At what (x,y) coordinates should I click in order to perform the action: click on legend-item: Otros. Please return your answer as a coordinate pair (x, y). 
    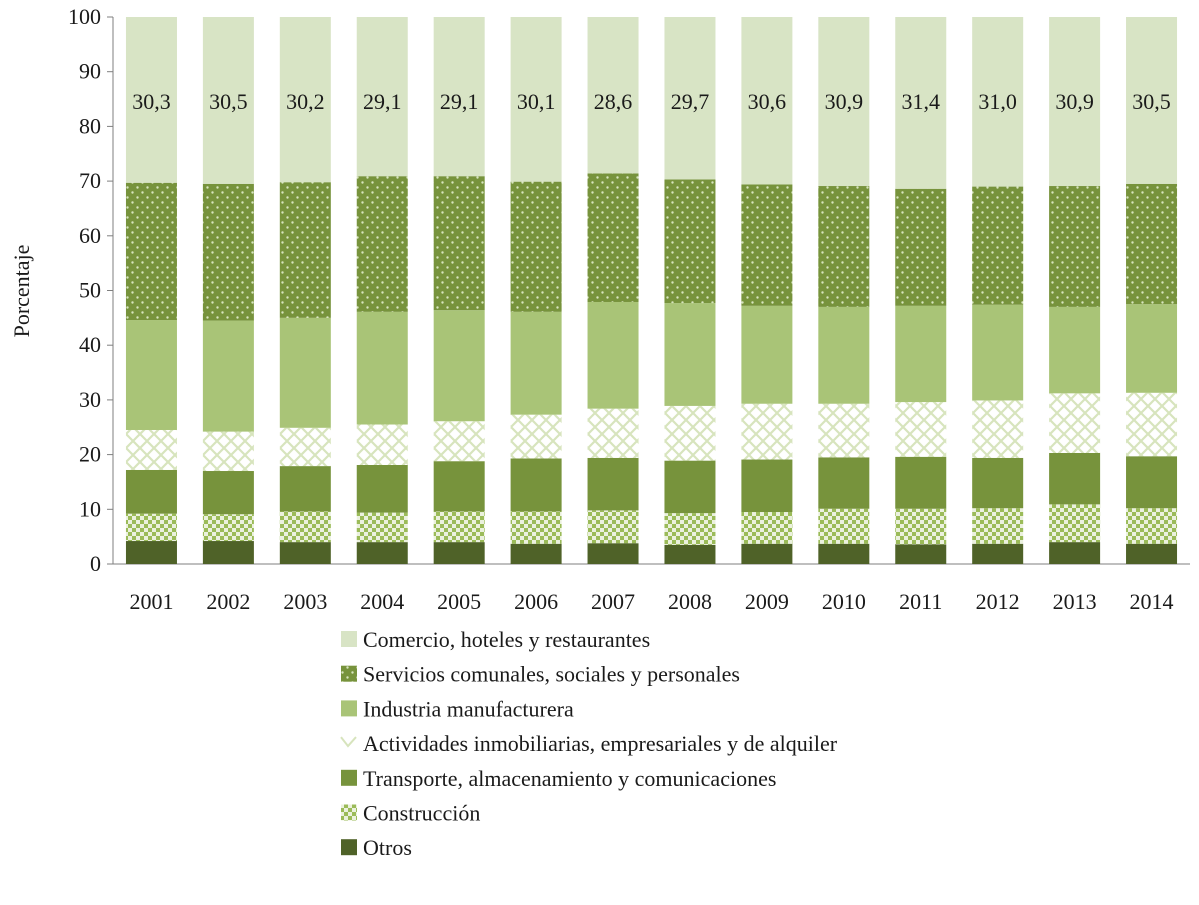
    Looking at the image, I should click on (376, 847).